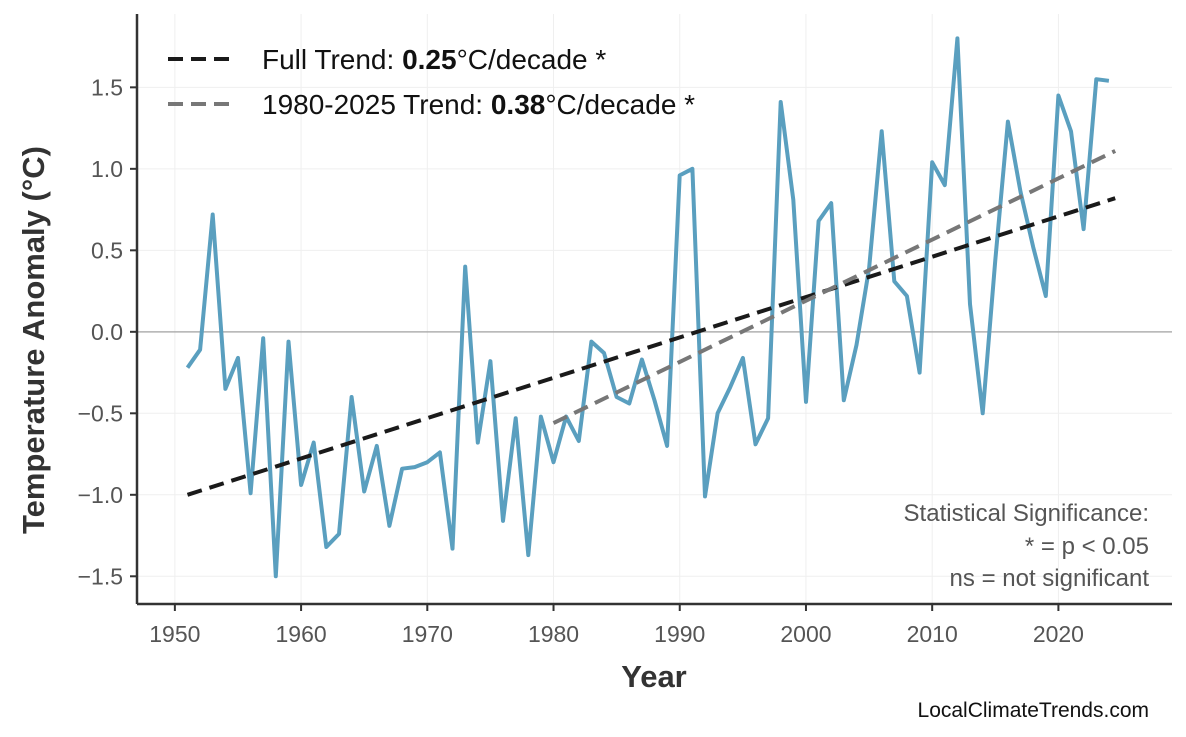  Describe the element at coordinates (805, 634) in the screenshot. I see `x-tick-label-2000: 2000` at that location.